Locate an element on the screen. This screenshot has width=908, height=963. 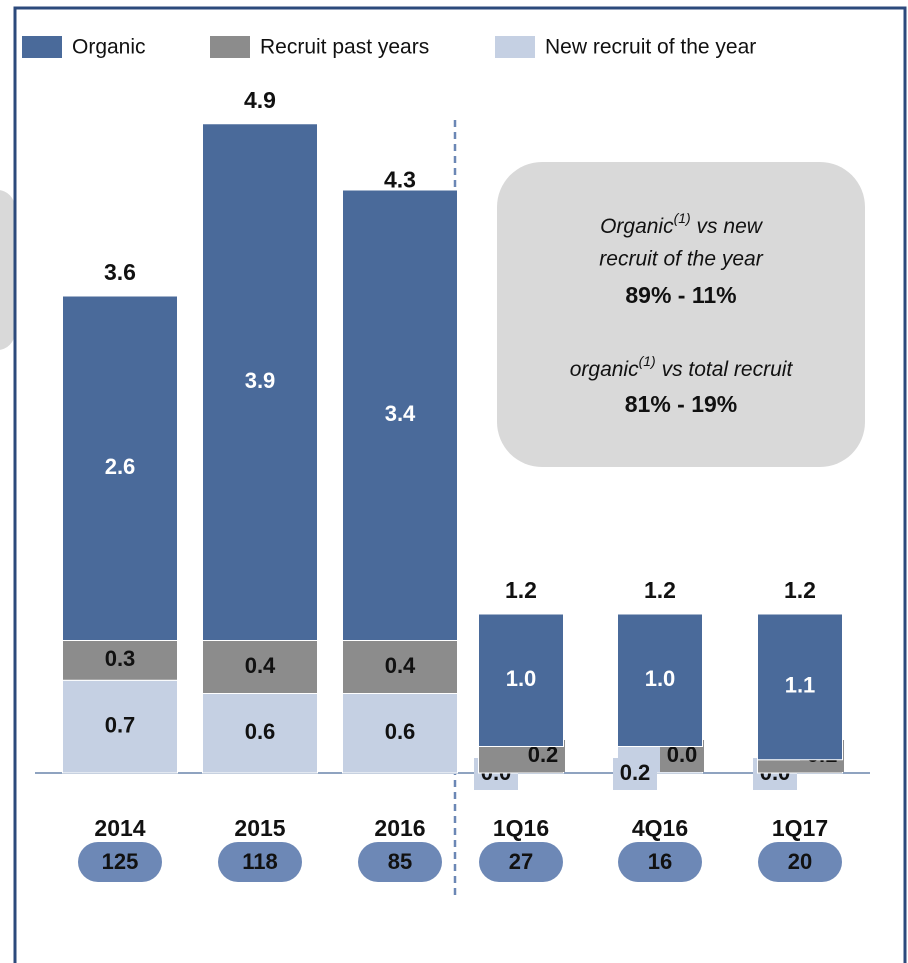
x-tick-label: 2015 is located at coordinates (259, 828).